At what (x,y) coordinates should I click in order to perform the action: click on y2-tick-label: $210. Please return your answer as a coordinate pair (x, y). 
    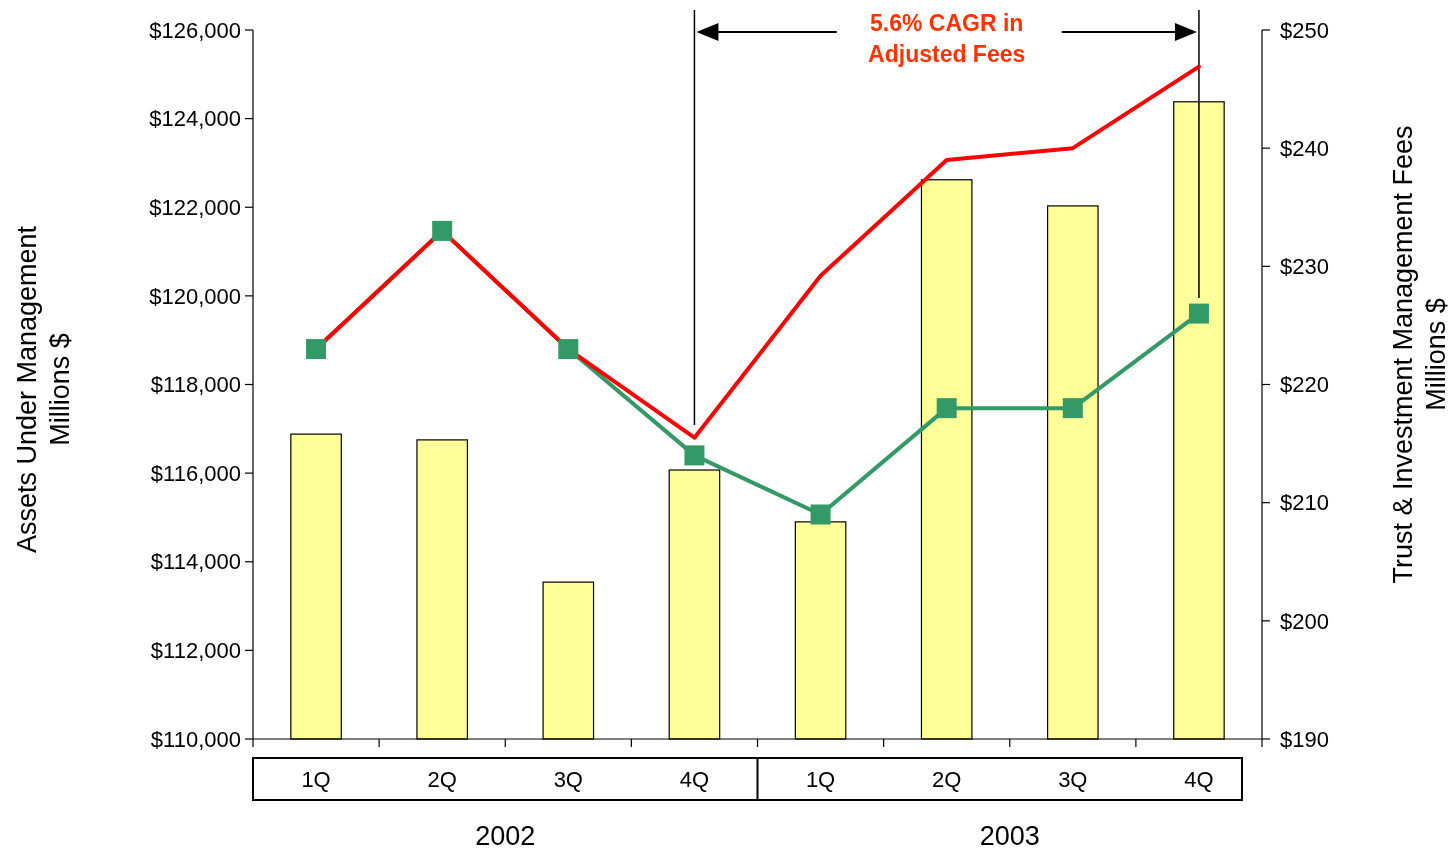
    Looking at the image, I should click on (1304, 503).